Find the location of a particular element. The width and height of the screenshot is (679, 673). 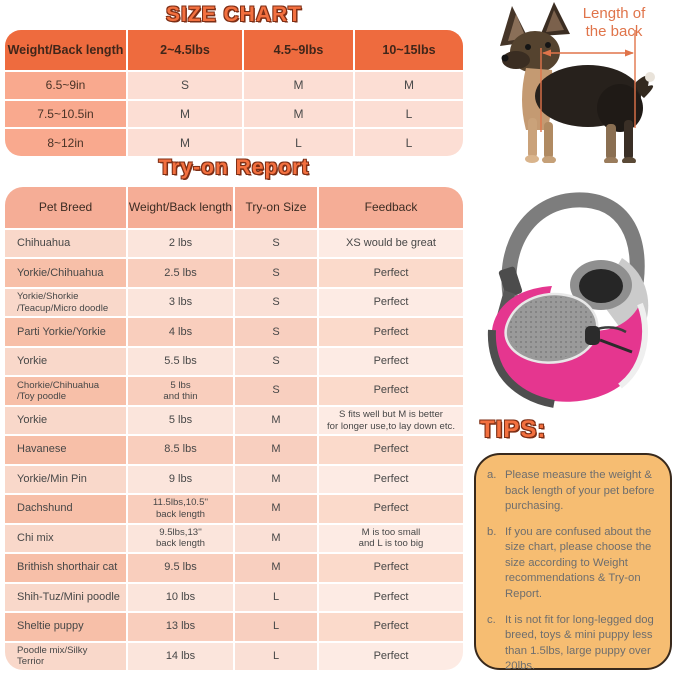

tryon-cell-breed: Yorkie/Min Pin is located at coordinates (65, 479).